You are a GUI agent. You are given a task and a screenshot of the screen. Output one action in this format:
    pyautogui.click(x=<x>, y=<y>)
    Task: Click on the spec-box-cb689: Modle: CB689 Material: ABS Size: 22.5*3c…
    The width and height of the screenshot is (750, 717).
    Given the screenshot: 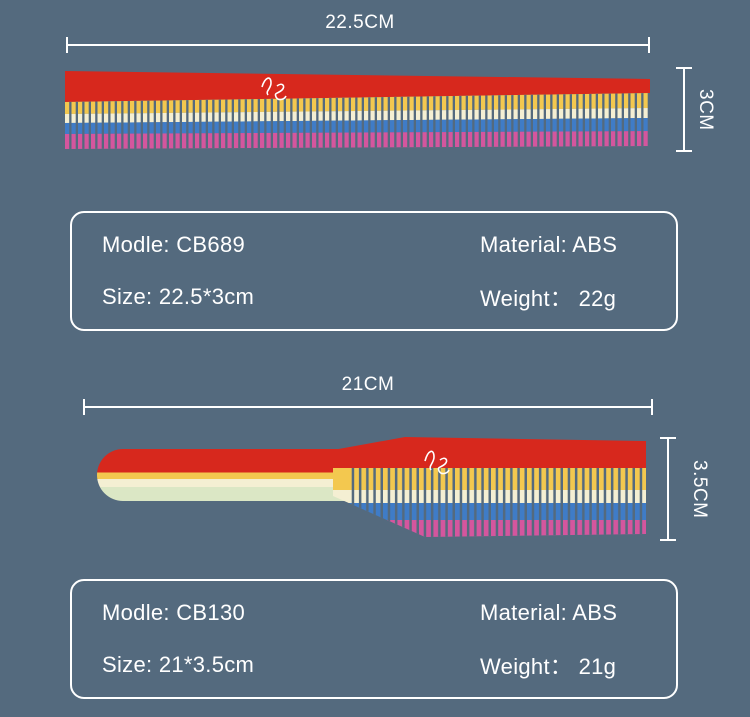 What is the action you would take?
    pyautogui.click(x=374, y=271)
    